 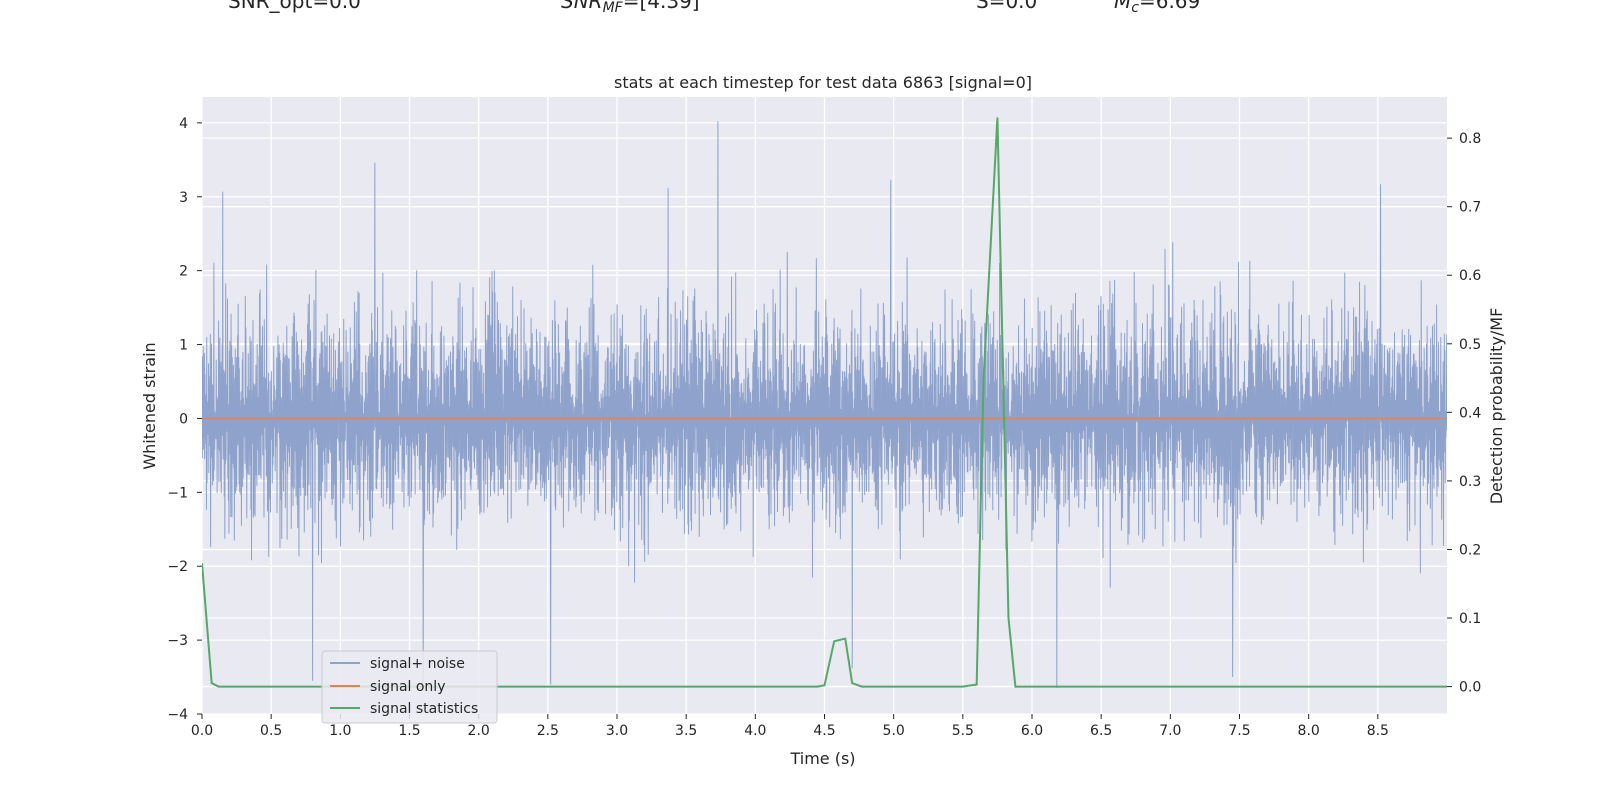 What do you see at coordinates (479, 731) in the screenshot?
I see `x-tick-label: 2.0` at bounding box center [479, 731].